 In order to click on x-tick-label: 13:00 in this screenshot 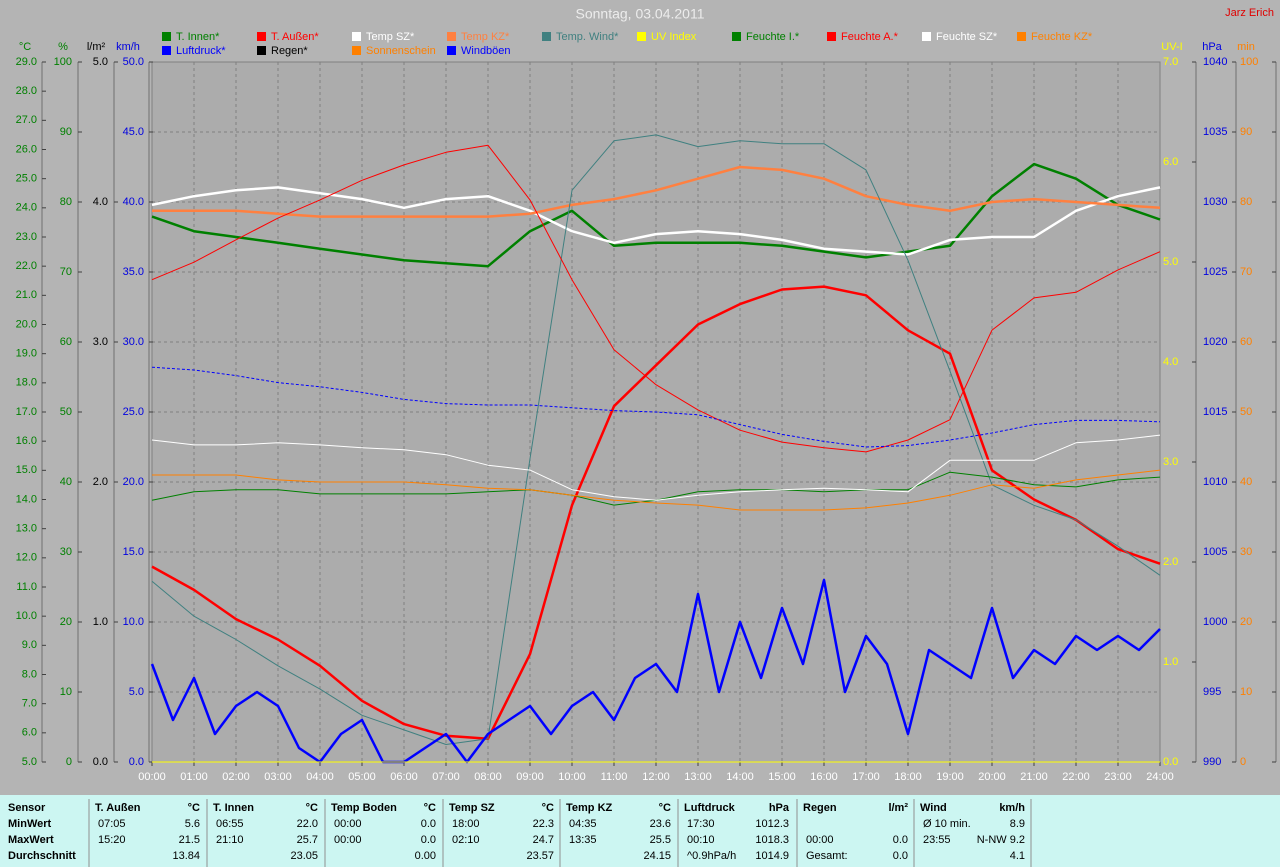, I will do `click(698, 777)`.